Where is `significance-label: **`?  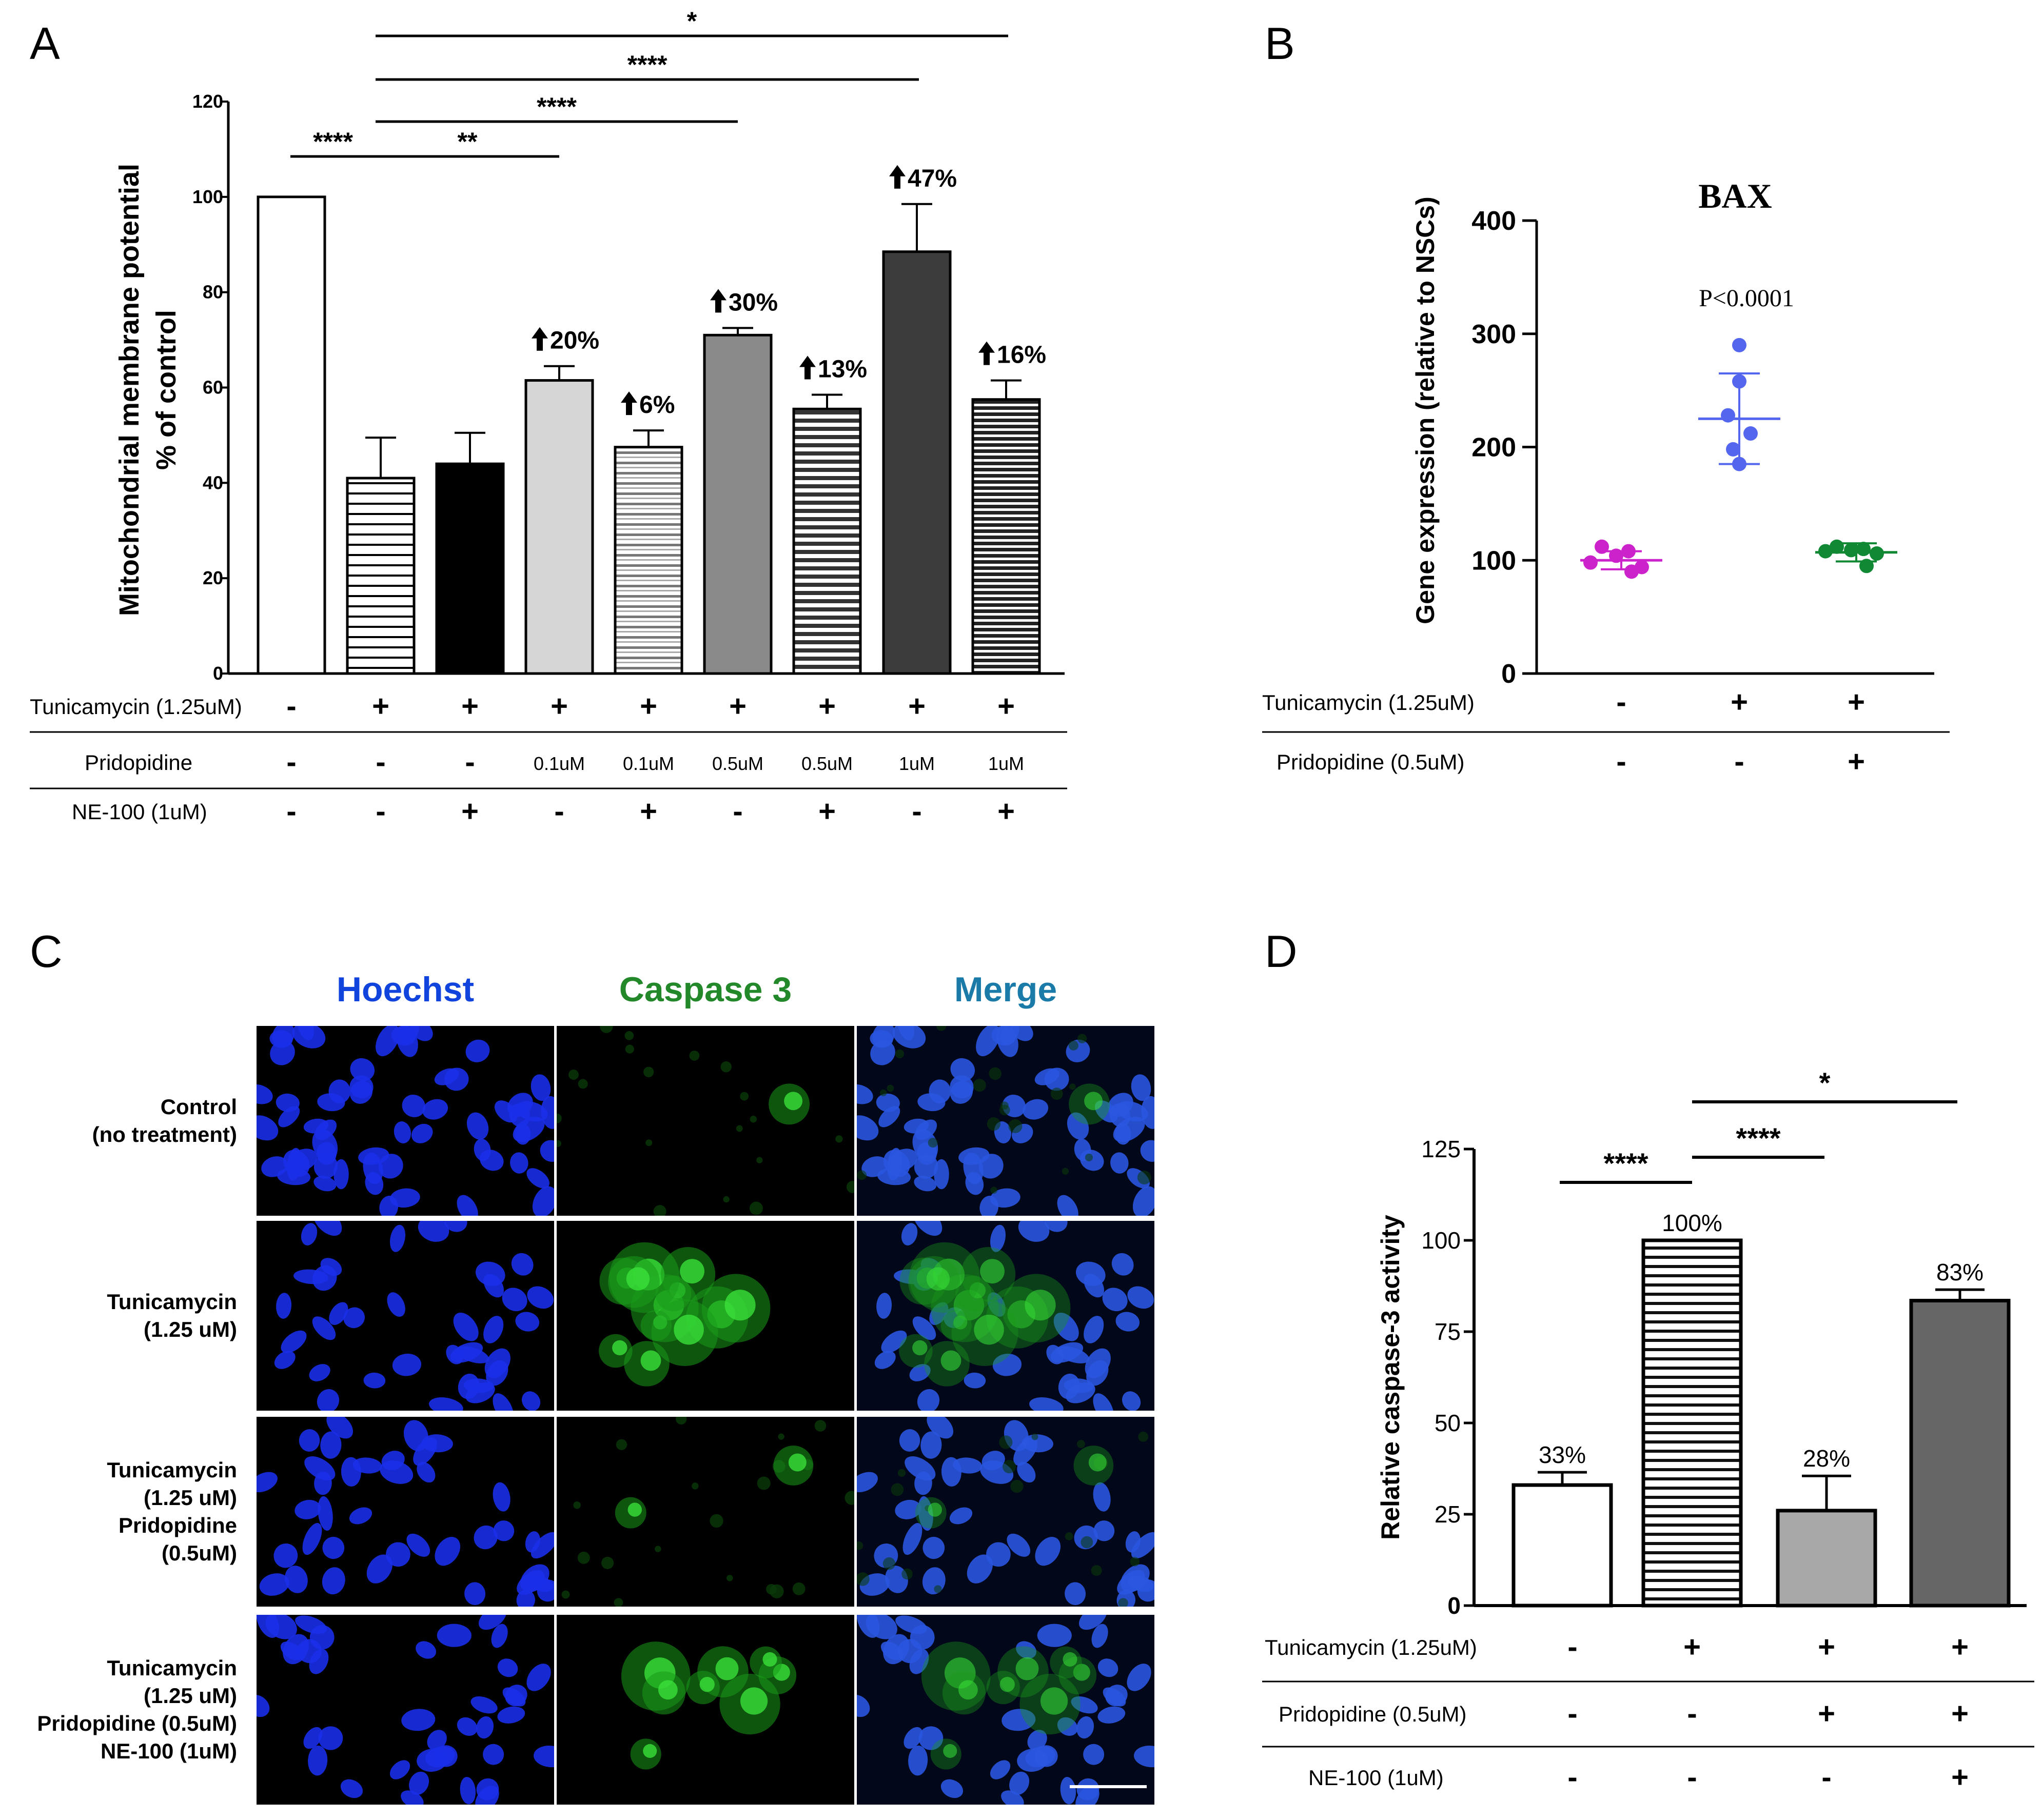 significance-label: ** is located at coordinates (468, 141).